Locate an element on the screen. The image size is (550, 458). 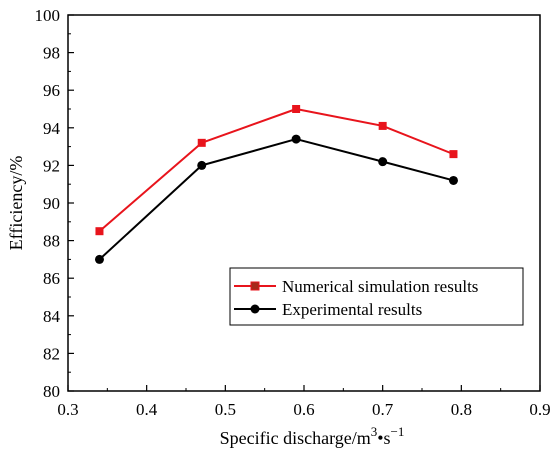
y-tick-label: 100 is located at coordinates (48, 15).